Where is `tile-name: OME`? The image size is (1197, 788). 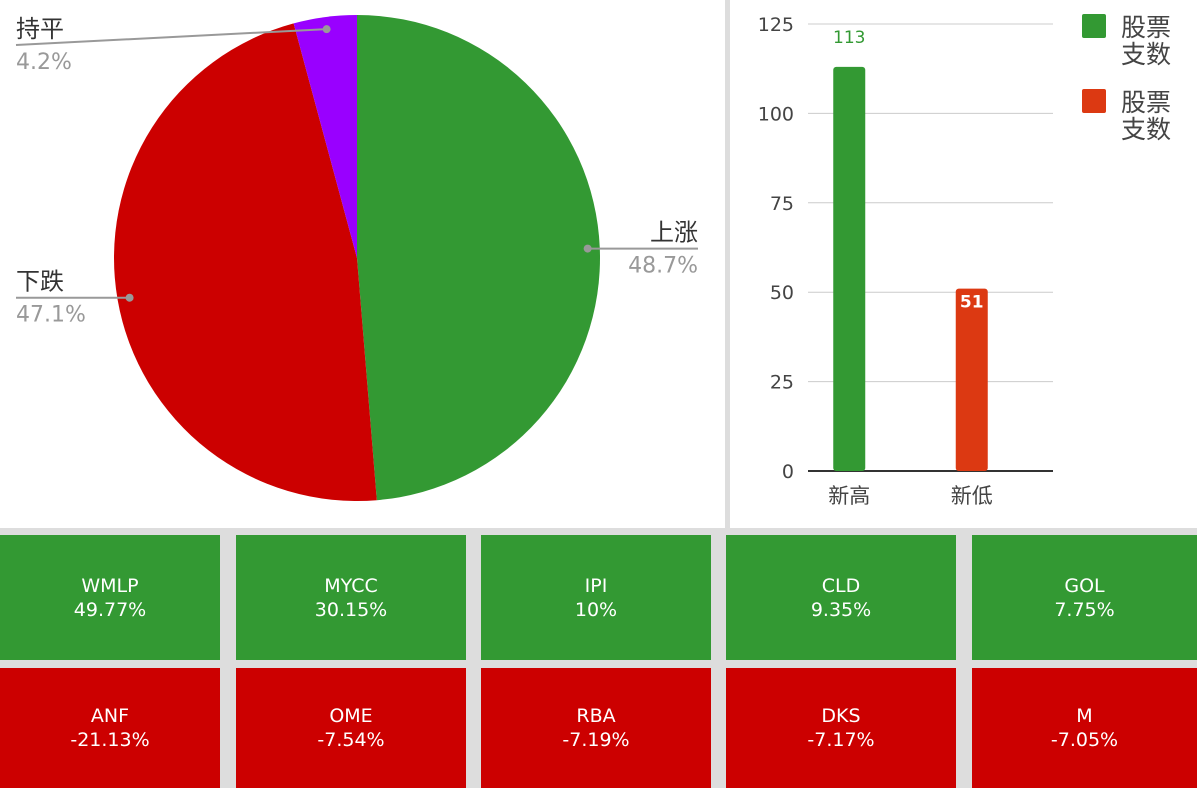 tile-name: OME is located at coordinates (351, 716).